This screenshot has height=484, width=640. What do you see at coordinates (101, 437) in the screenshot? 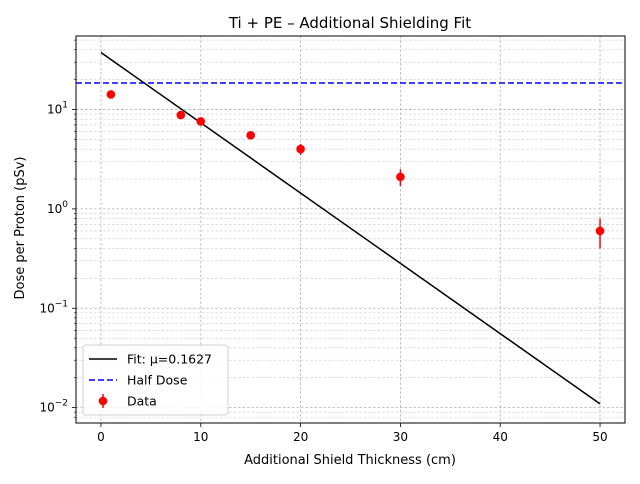
I see `x-tick-label: 0` at bounding box center [101, 437].